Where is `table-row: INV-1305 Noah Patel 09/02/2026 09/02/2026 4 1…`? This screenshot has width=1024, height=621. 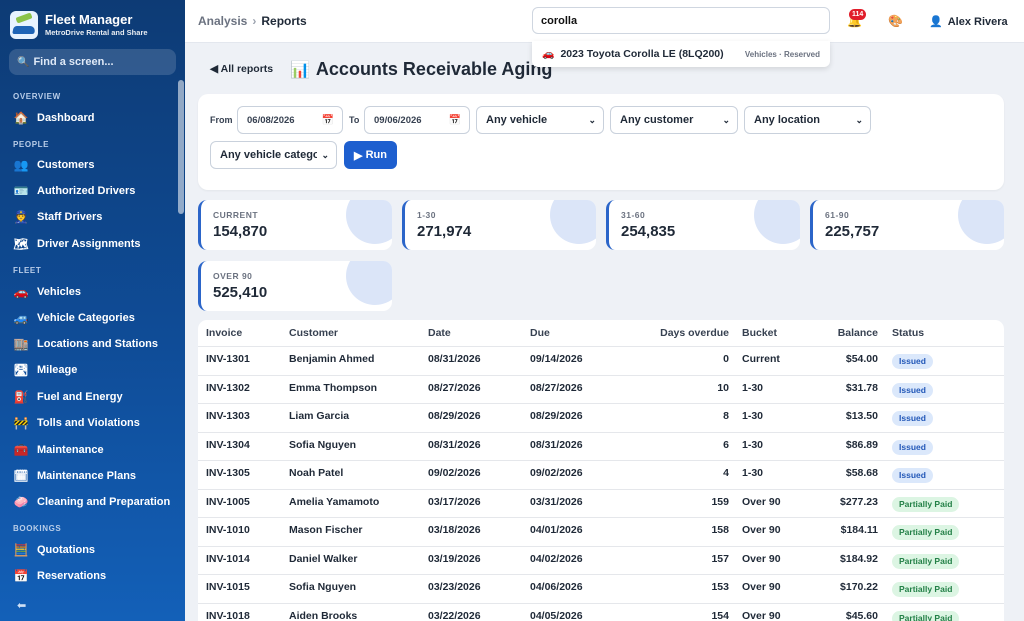 table-row: INV-1305 Noah Patel 09/02/2026 09/02/2026 4 1… is located at coordinates (601, 475).